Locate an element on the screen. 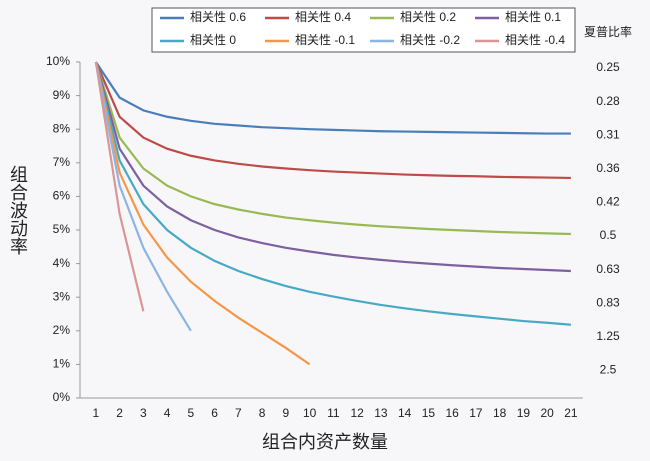 The width and height of the screenshot is (650, 461). legend-label: 相关性 0.6 is located at coordinates (218, 17).